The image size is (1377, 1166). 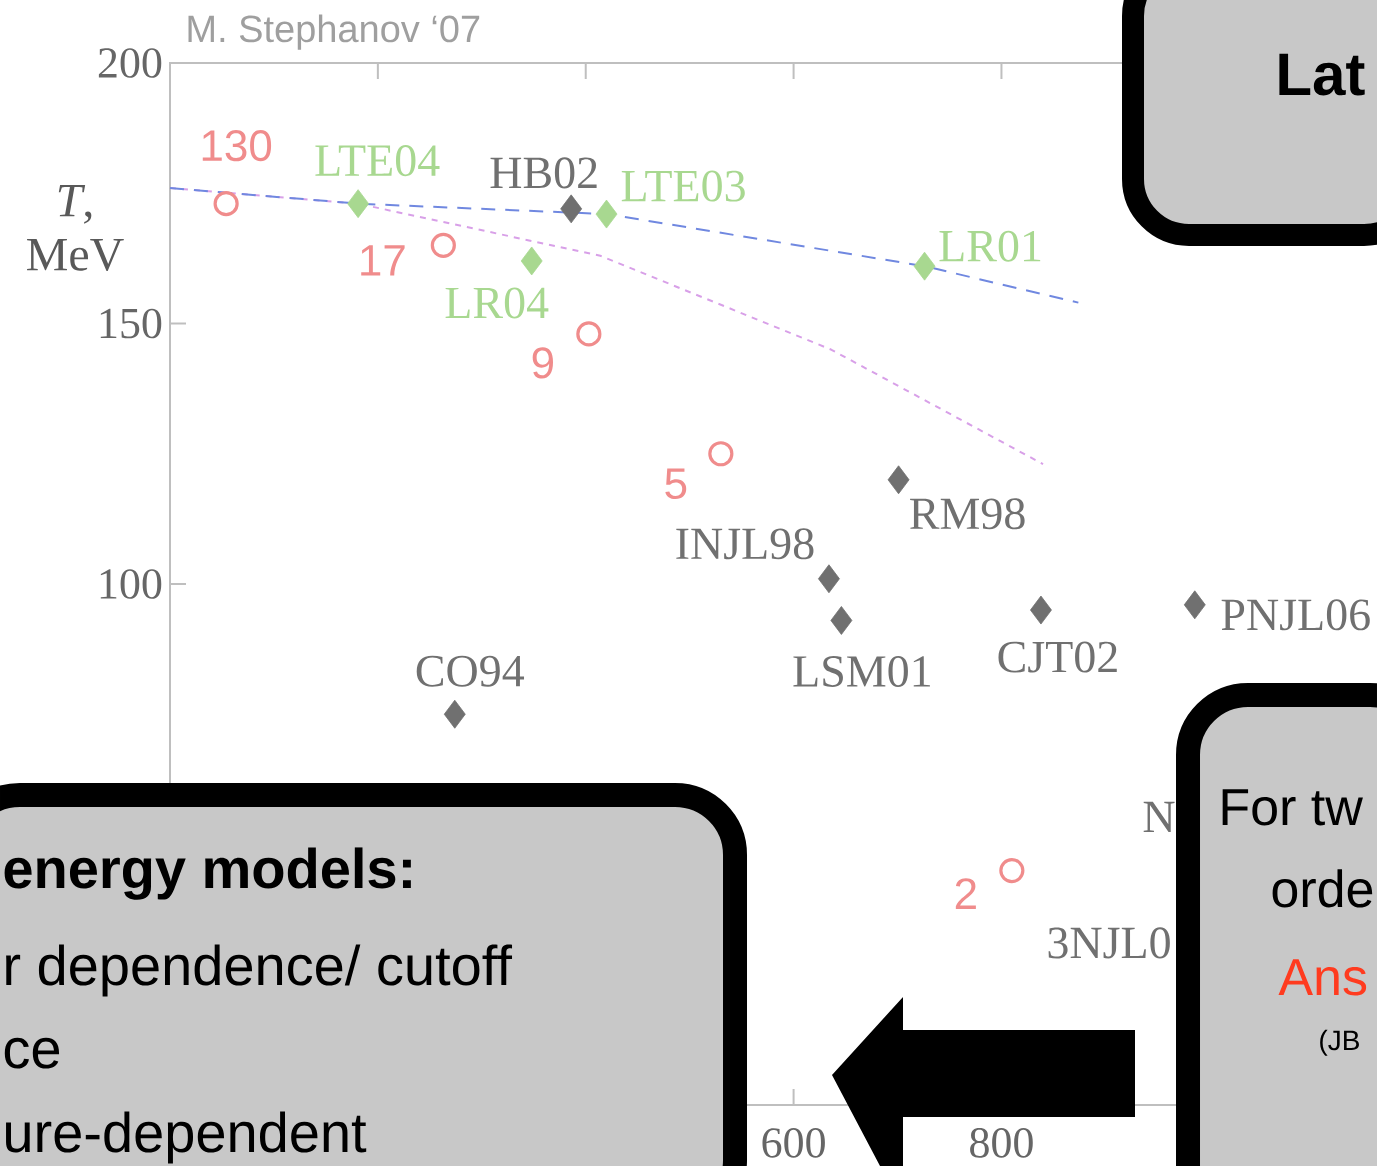 What do you see at coordinates (676, 484) in the screenshot?
I see `annotation: 5` at bounding box center [676, 484].